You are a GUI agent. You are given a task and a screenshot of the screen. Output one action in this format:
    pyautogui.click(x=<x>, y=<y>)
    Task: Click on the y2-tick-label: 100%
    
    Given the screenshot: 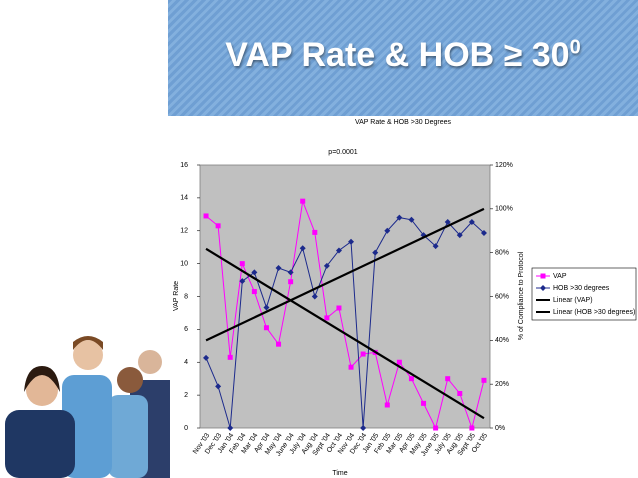 What is the action you would take?
    pyautogui.click(x=504, y=209)
    